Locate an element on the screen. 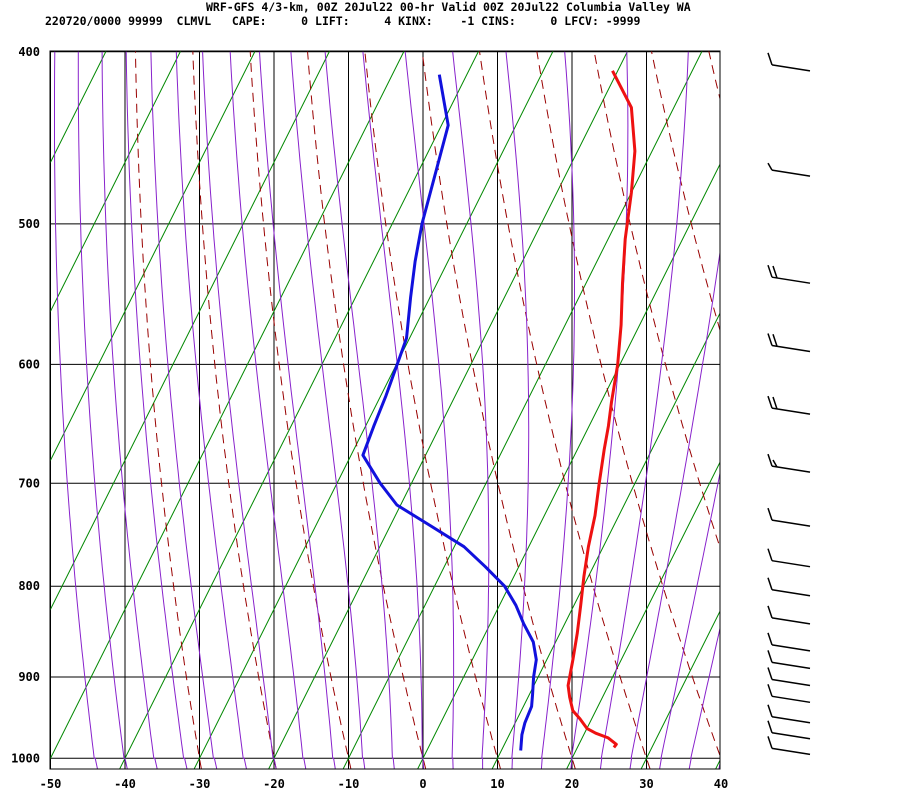 Image resolution: width=900 pixels, height=800 pixels. pressure-tick-label: 1000 is located at coordinates (25, 758).